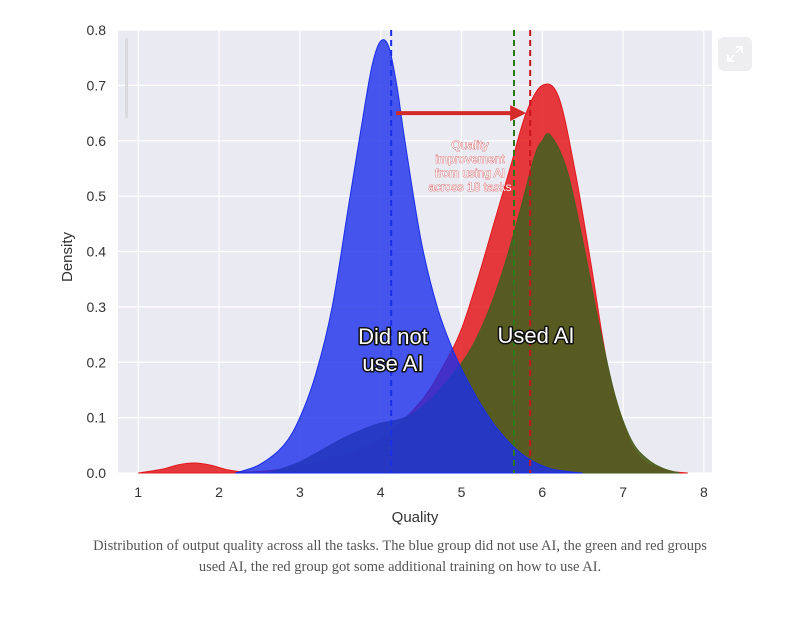  I want to click on expand-arrows-icon, so click(735, 54).